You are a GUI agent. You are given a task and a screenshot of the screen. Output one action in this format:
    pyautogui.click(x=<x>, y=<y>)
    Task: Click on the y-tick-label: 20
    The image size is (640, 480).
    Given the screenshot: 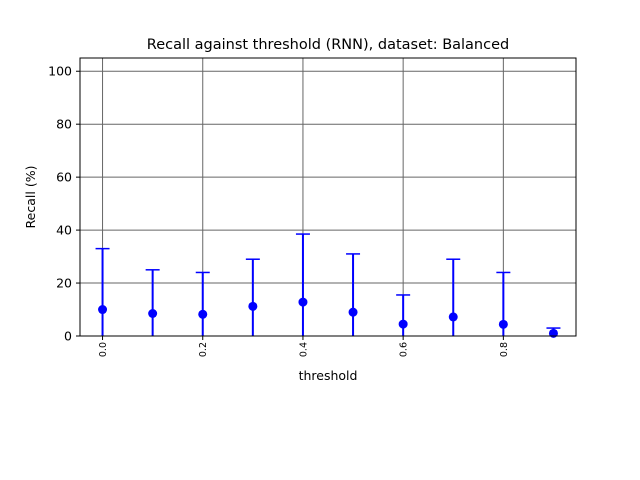 What is the action you would take?
    pyautogui.click(x=64, y=283)
    